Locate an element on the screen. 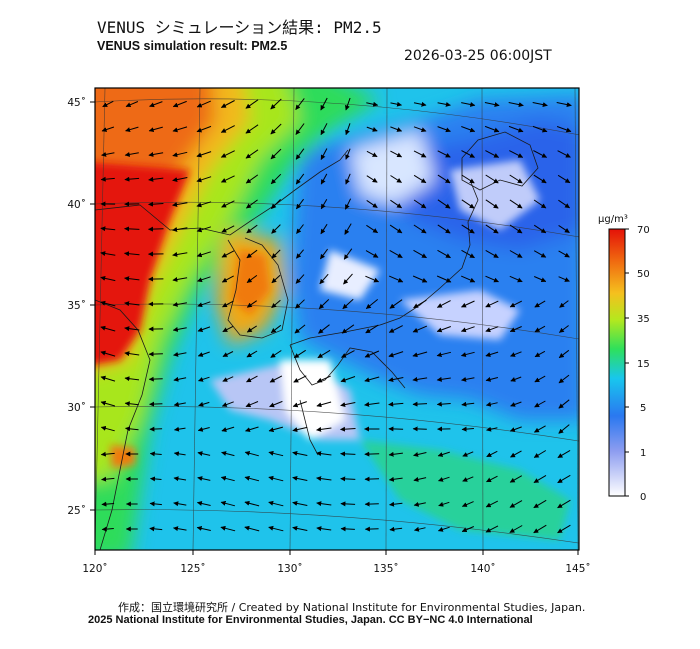 This screenshot has height=649, width=700. colorbar-label-35: 35 is located at coordinates (643, 319).